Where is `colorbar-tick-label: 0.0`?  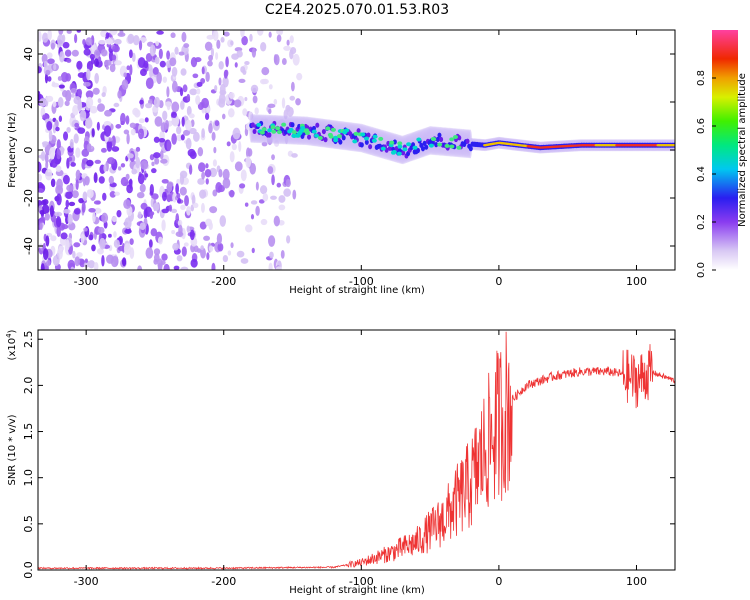 colorbar-tick-label: 0.0 is located at coordinates (701, 270).